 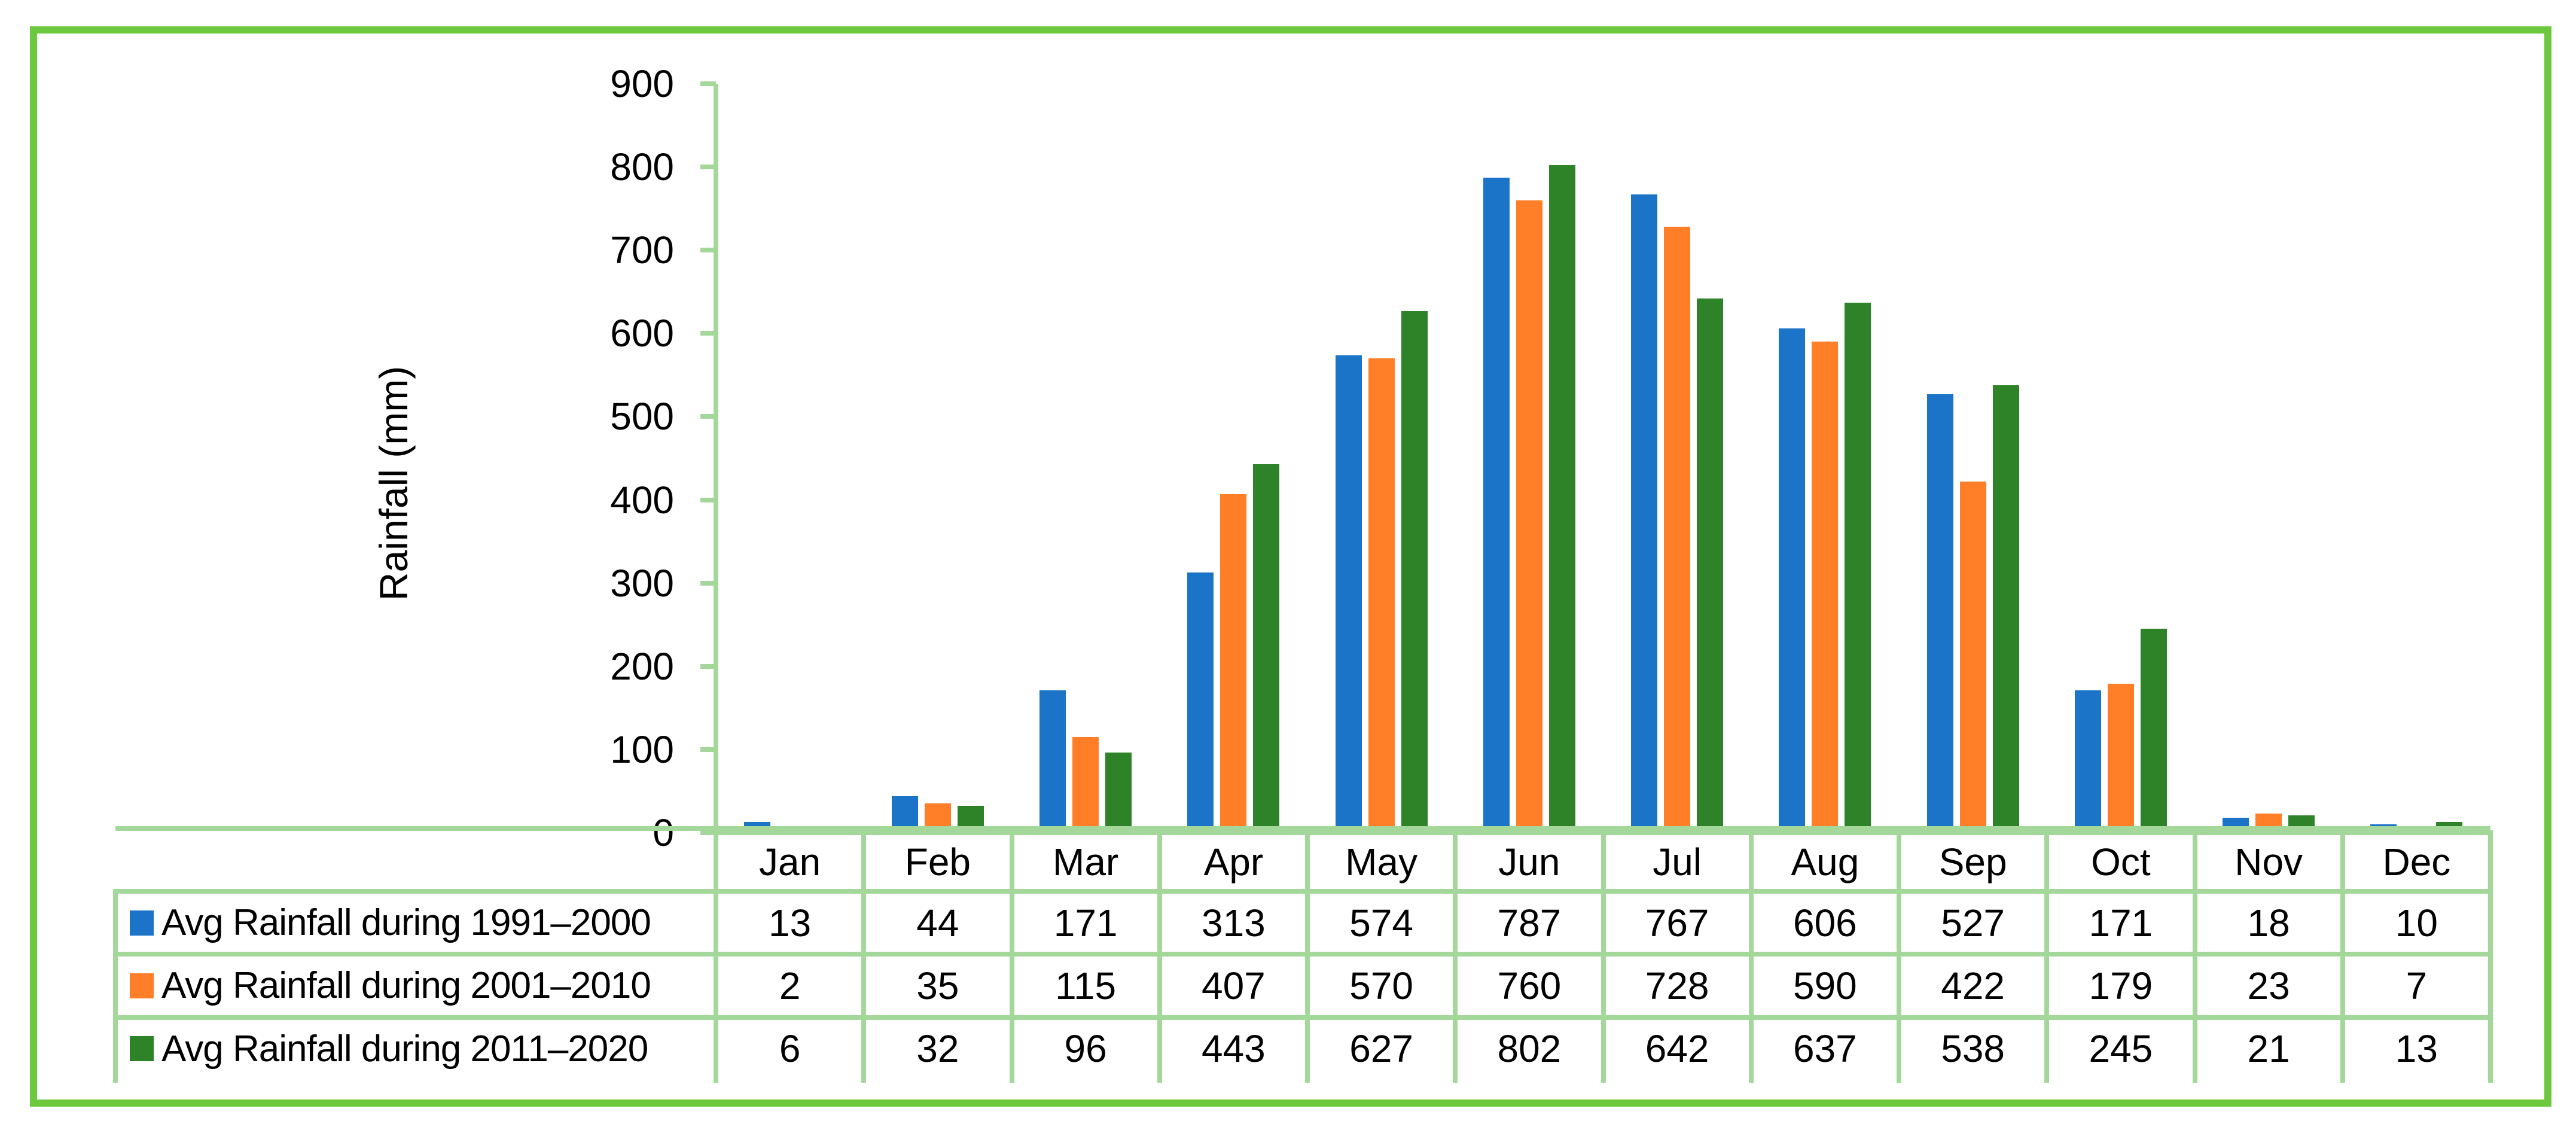 What do you see at coordinates (1085, 1049) in the screenshot?
I see `value-cell: 96` at bounding box center [1085, 1049].